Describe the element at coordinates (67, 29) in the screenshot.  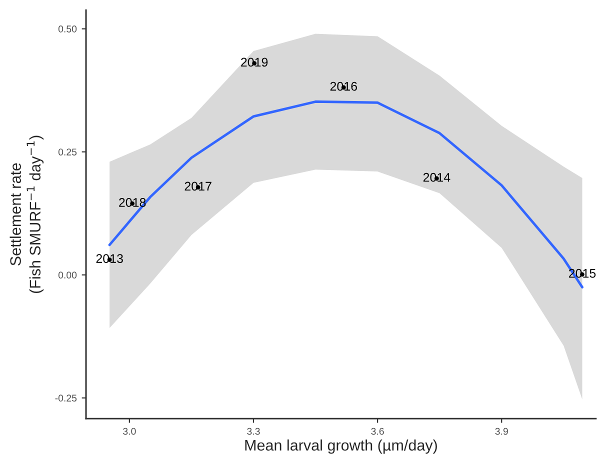
I see `y-tick-label: 0.50` at that location.